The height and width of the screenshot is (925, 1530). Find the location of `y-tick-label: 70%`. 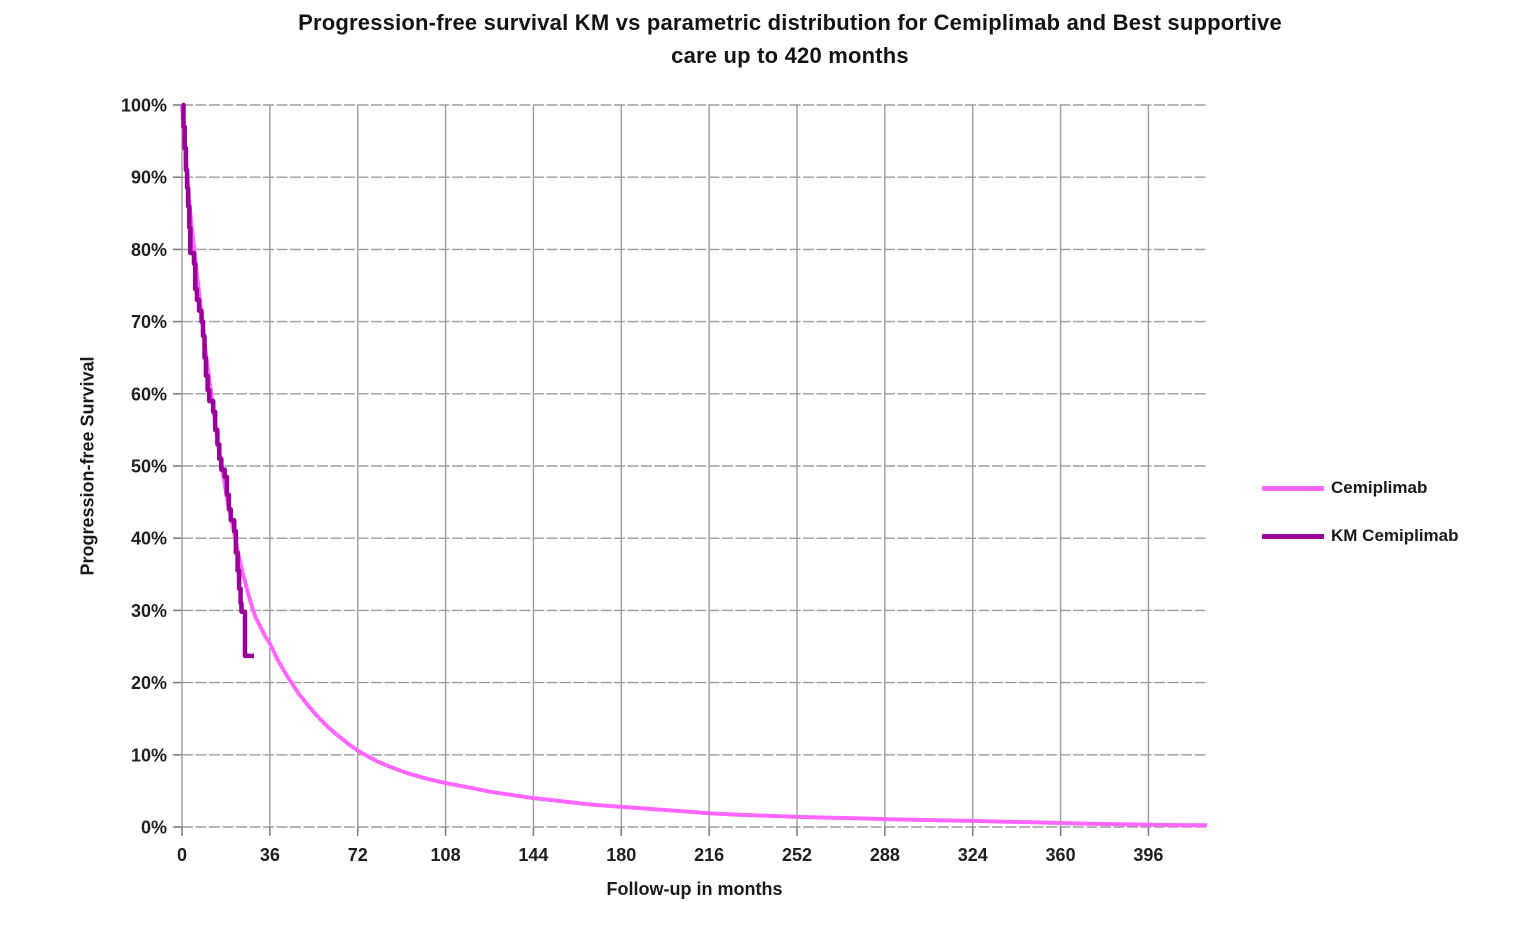

y-tick-label: 70% is located at coordinates (149, 322).